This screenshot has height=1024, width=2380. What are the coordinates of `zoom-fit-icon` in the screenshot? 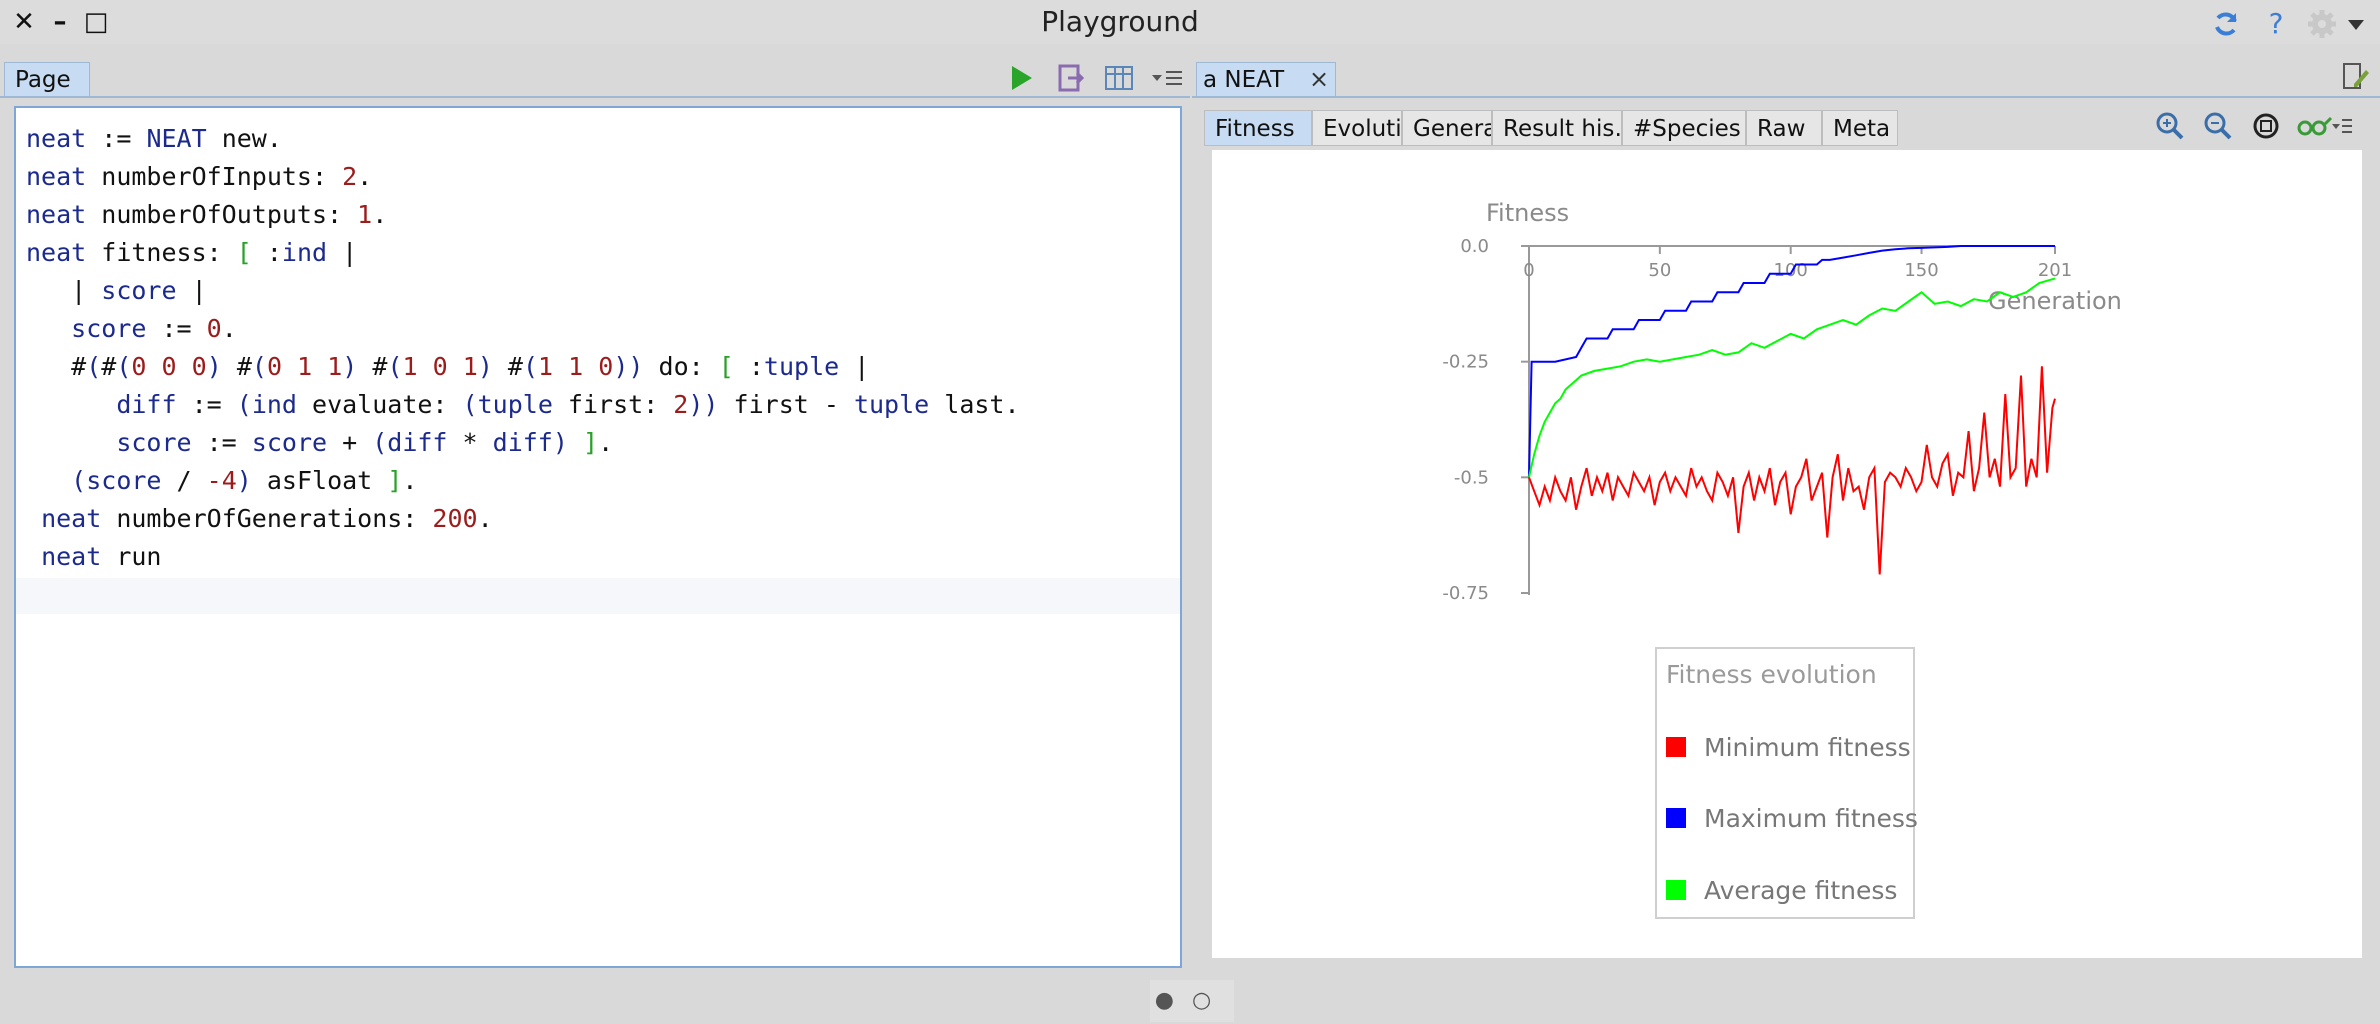 It's located at (2266, 126).